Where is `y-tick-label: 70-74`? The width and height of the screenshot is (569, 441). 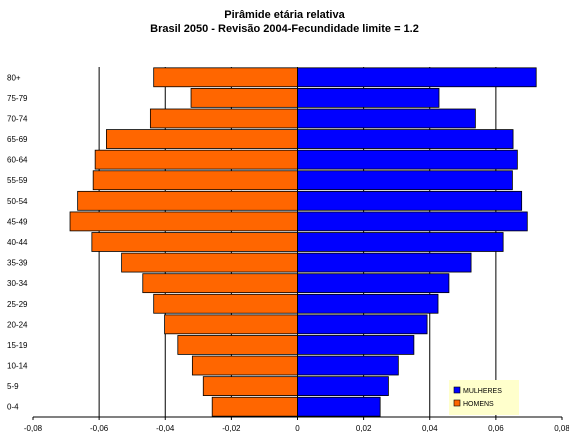
y-tick-label: 70-74 is located at coordinates (17, 118).